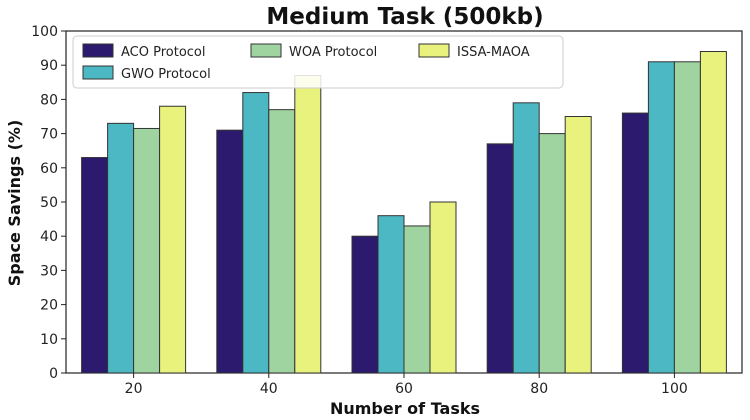 This screenshot has height=420, width=750. Describe the element at coordinates (49, 169) in the screenshot. I see `y-tick-label: 60` at that location.